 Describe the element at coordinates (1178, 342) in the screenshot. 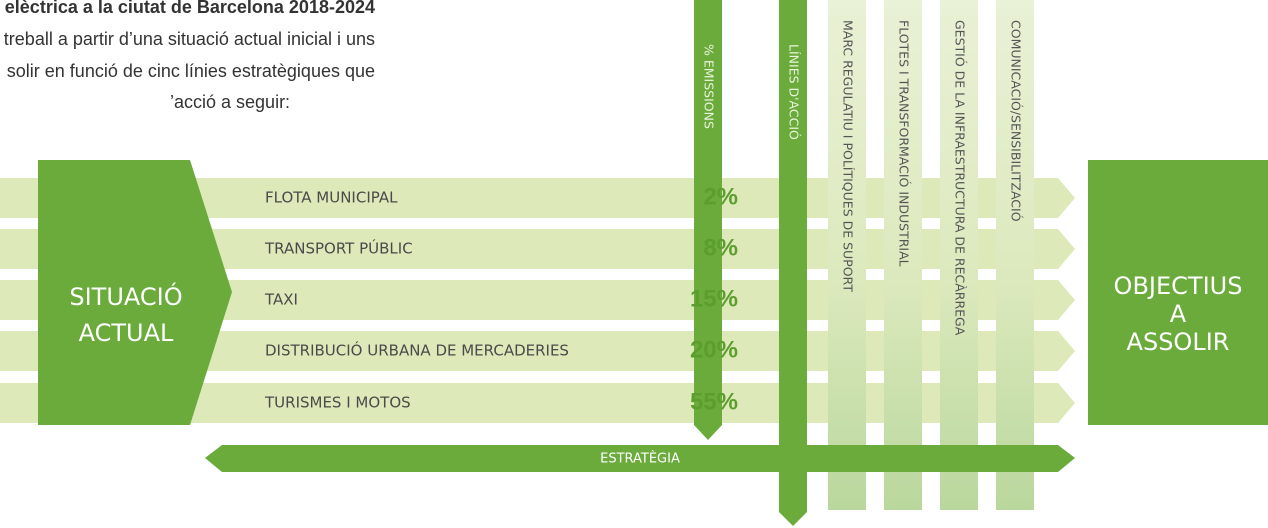

I see `right-box-text: ASSOLIR` at that location.